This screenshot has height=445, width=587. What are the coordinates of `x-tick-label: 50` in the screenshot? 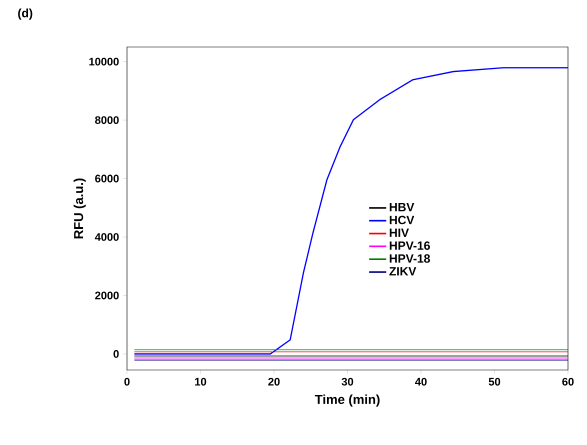 It's located at (494, 382).